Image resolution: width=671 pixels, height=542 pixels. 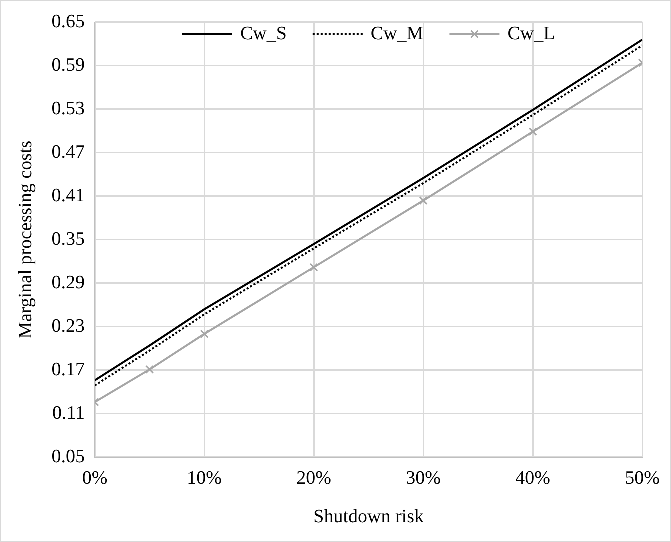 What do you see at coordinates (532, 33) in the screenshot?
I see `legend-label: Cw_L` at bounding box center [532, 33].